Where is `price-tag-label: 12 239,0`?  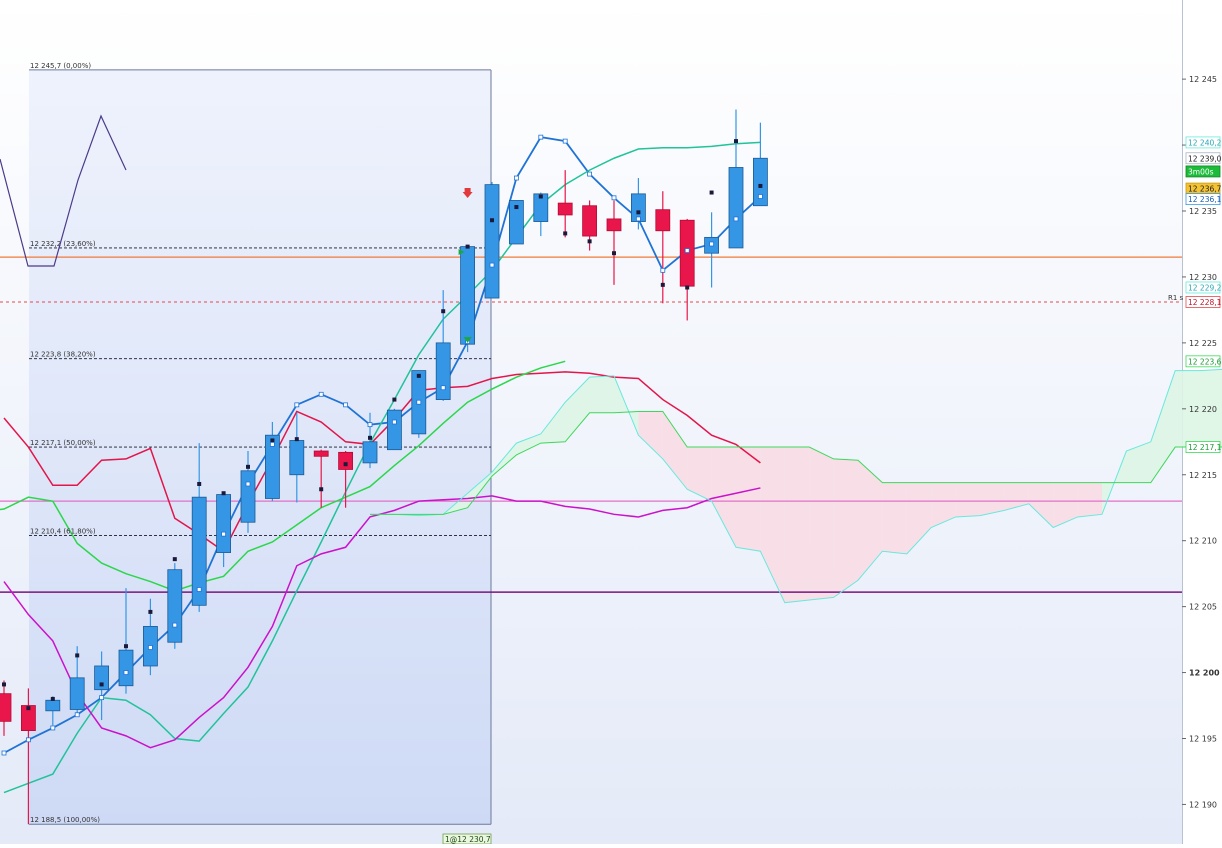
price-tag-label: 12 239,0 is located at coordinates (1205, 158).